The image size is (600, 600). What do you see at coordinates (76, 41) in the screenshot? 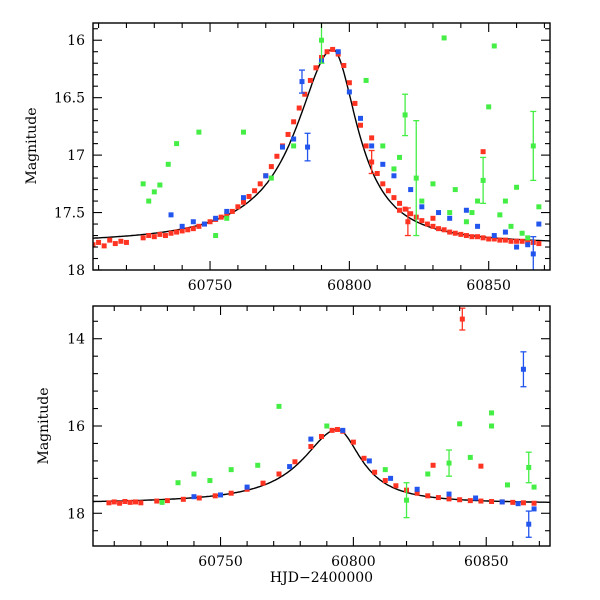
I see `y-tick-label: 16` at bounding box center [76, 41].